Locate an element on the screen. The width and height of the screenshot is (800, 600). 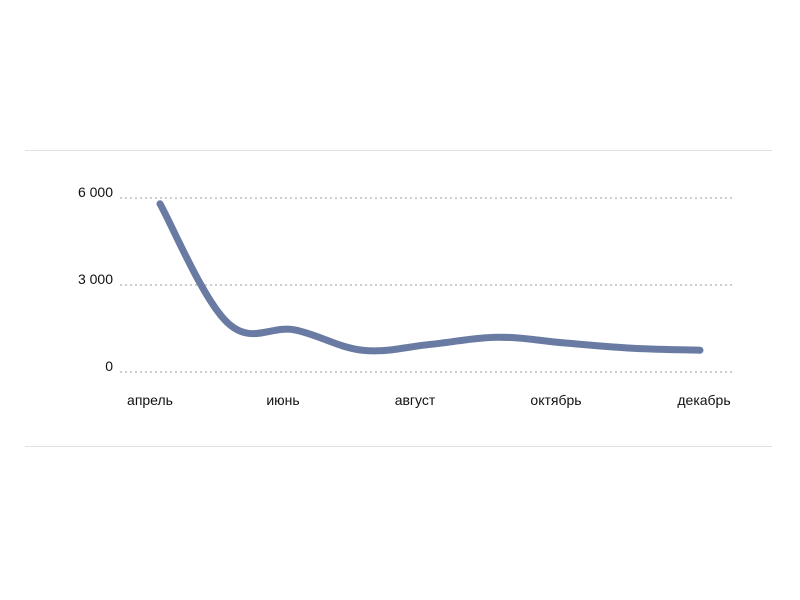
x-tick-label: июнь is located at coordinates (282, 400).